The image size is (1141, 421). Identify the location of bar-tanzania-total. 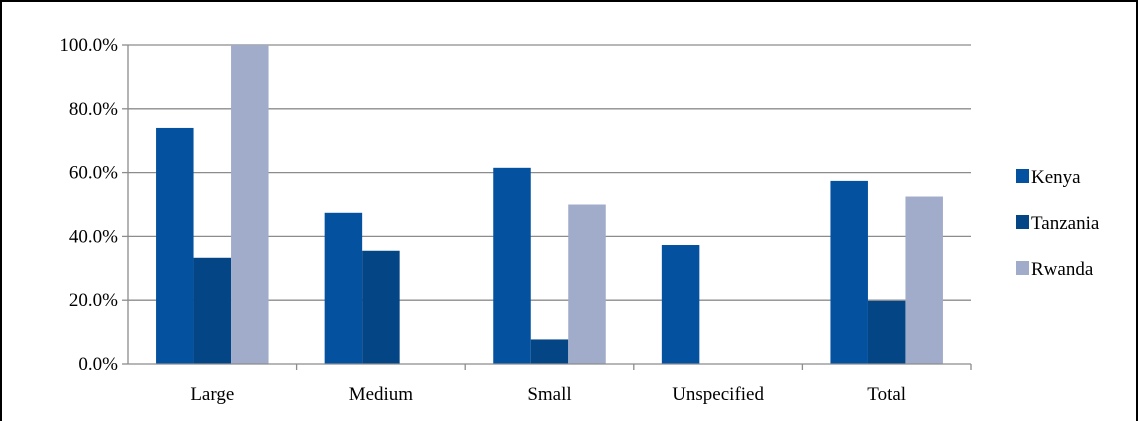
(886, 332).